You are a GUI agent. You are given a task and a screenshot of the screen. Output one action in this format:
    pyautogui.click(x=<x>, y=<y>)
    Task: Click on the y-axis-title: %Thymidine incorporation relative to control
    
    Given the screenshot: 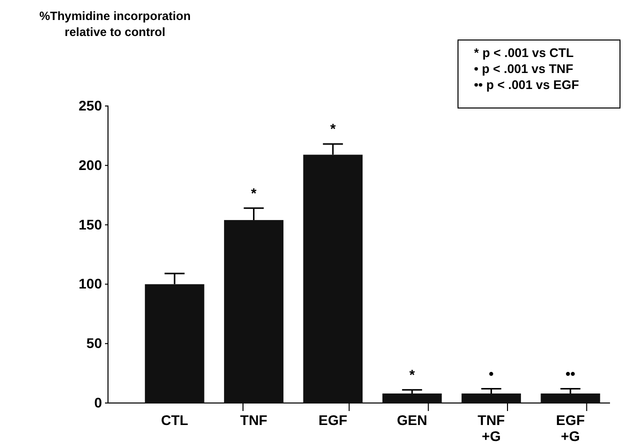 What is the action you would take?
    pyautogui.click(x=115, y=24)
    